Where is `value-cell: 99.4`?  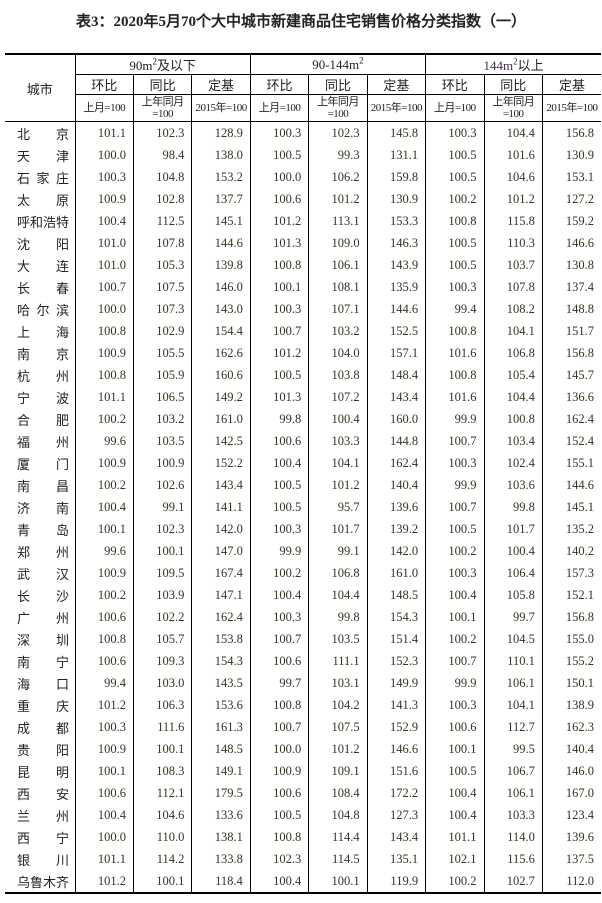 value-cell: 99.4 is located at coordinates (454, 309).